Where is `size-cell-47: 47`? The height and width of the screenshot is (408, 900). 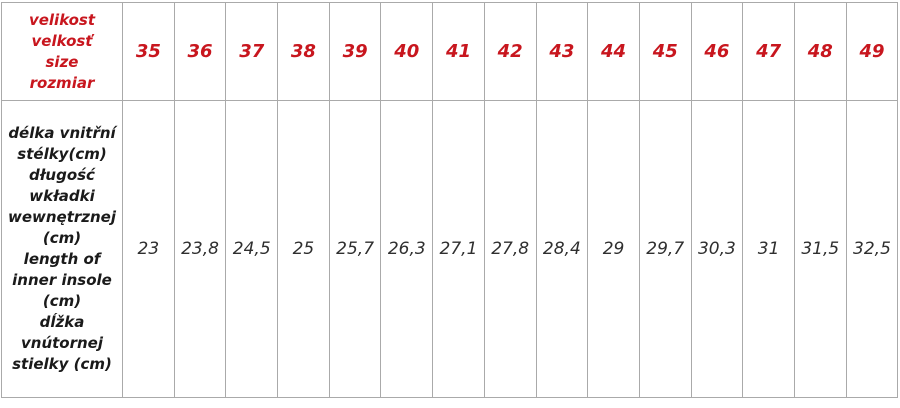 size-cell-47: 47 is located at coordinates (768, 51).